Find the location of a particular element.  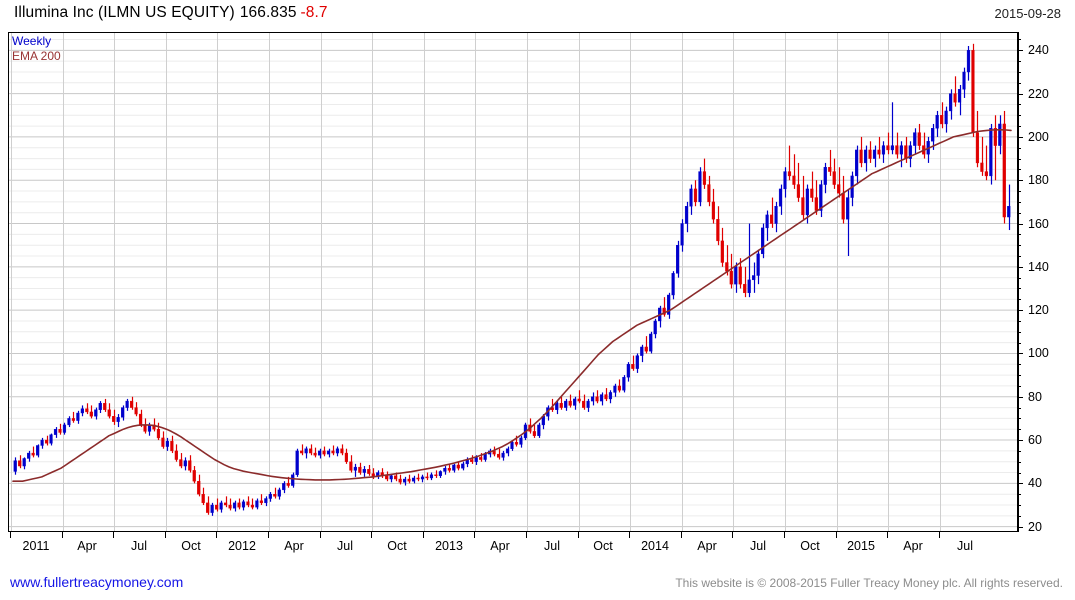

x-axis-label: 2013 is located at coordinates (449, 546).